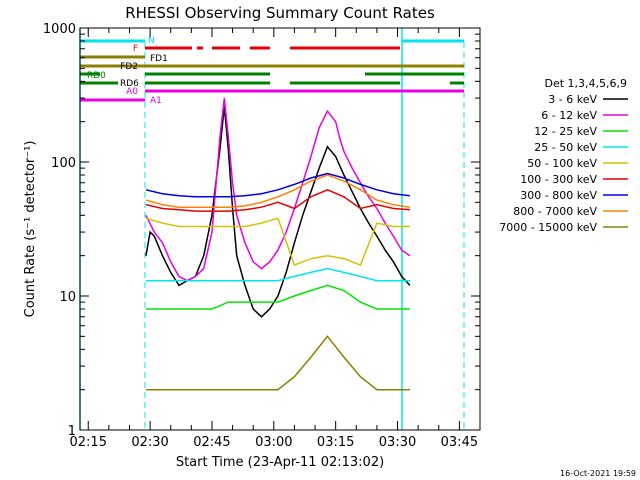 Image resolution: width=640 pixels, height=480 pixels. I want to click on flag-label: RD6, so click(129, 84).